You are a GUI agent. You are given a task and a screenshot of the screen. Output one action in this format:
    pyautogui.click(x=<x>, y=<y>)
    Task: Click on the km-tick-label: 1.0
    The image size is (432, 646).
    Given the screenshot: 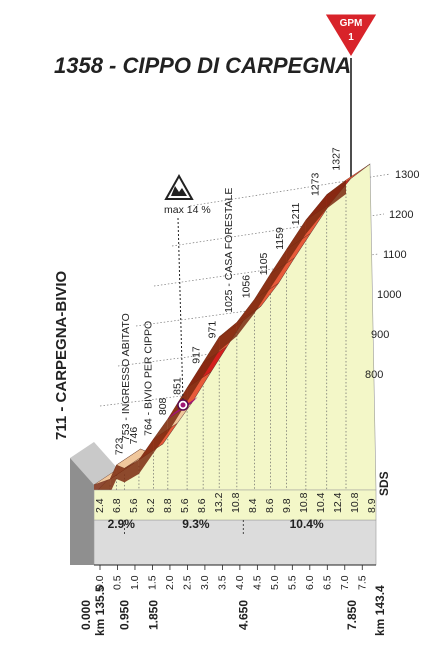 What is the action you would take?
    pyautogui.click(x=135, y=582)
    